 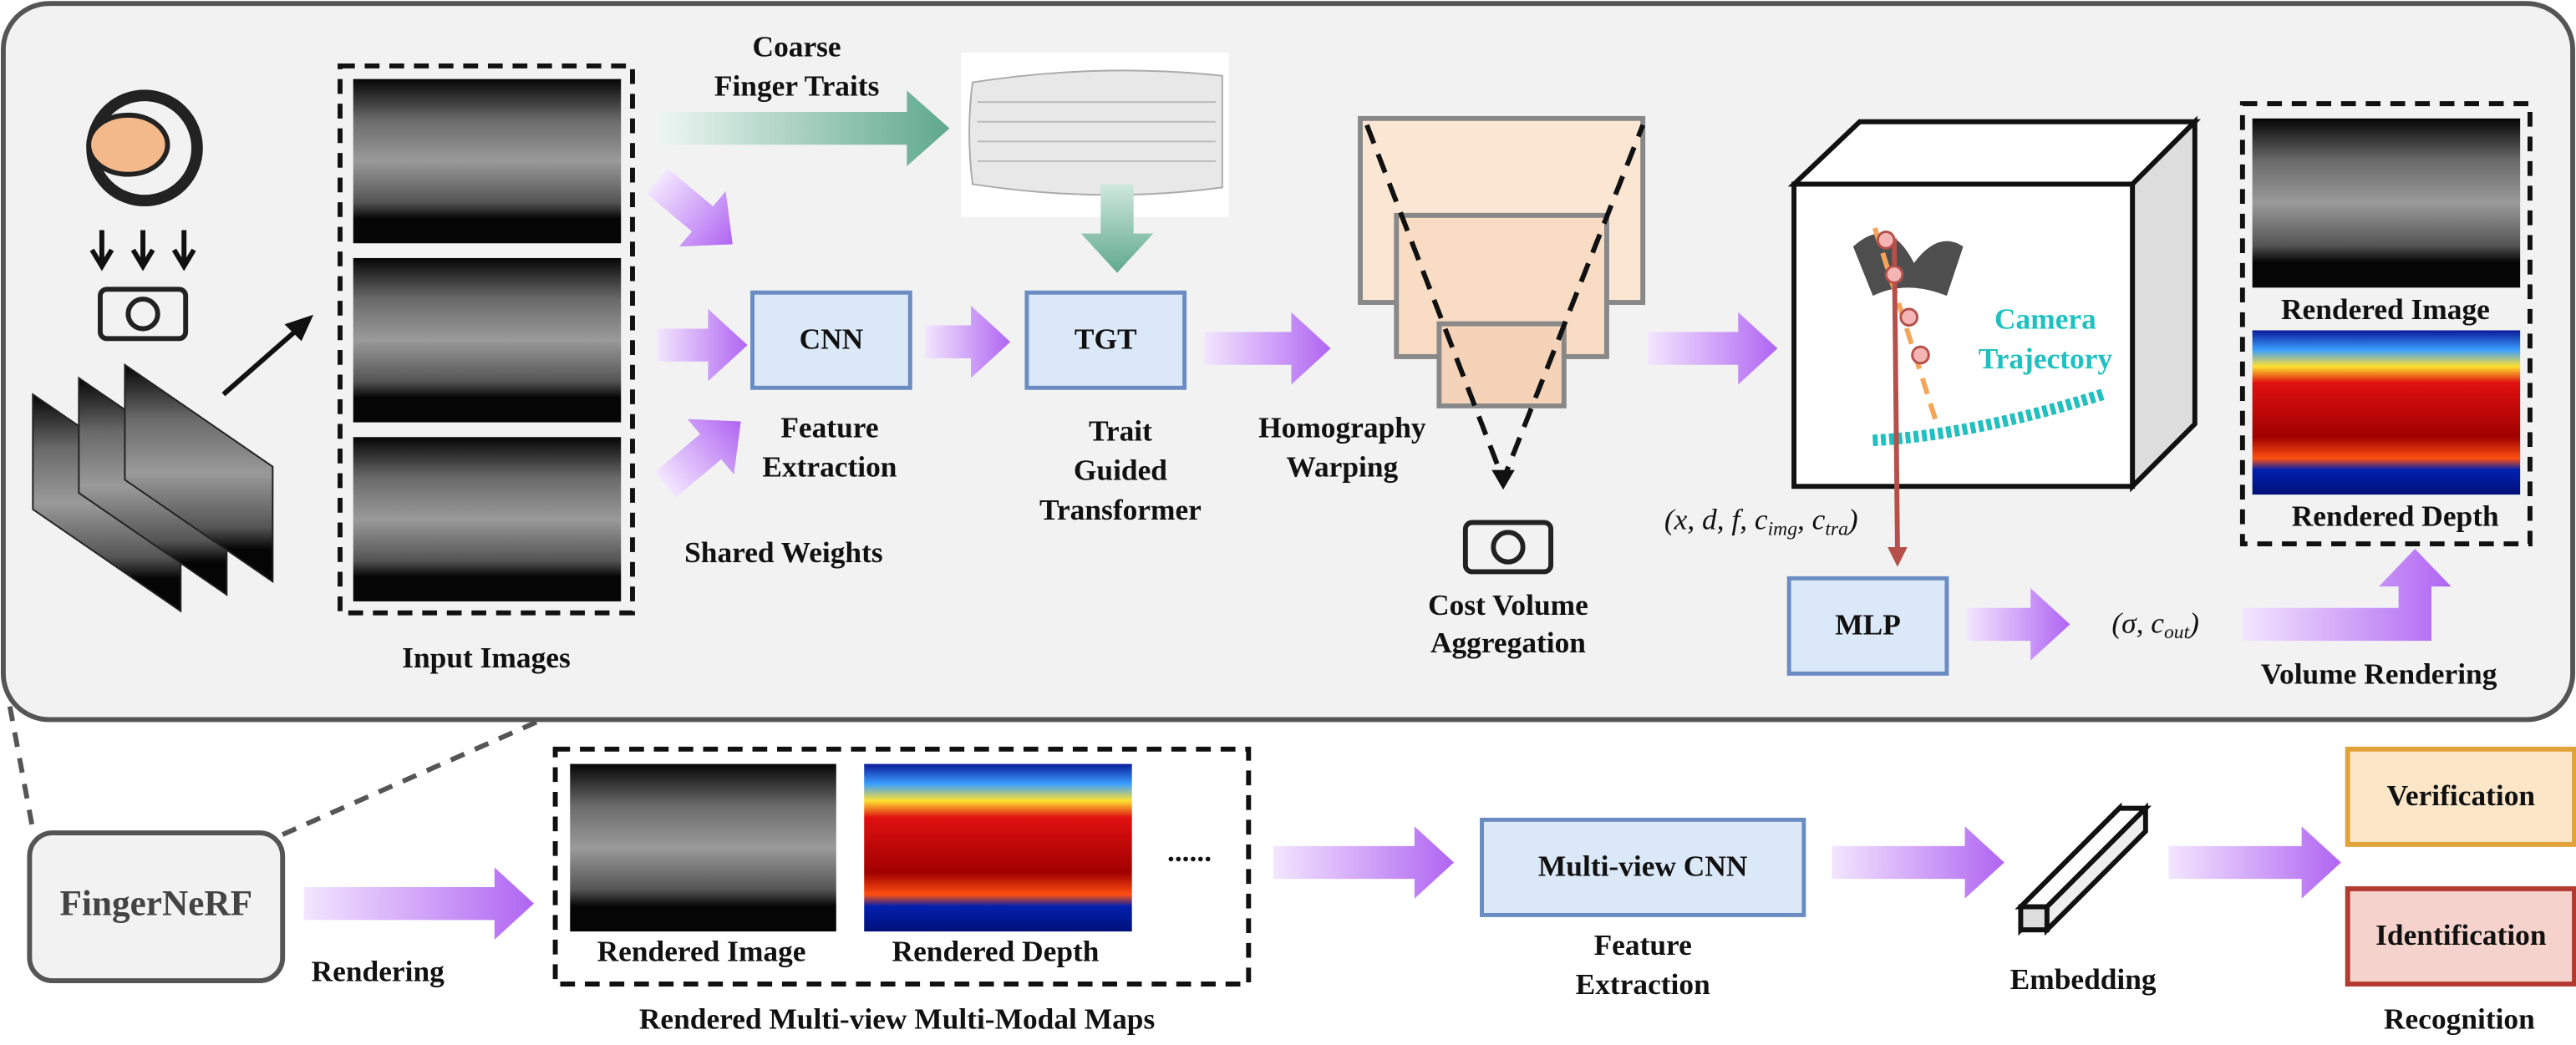 I want to click on identification-box, so click(x=2460, y=937).